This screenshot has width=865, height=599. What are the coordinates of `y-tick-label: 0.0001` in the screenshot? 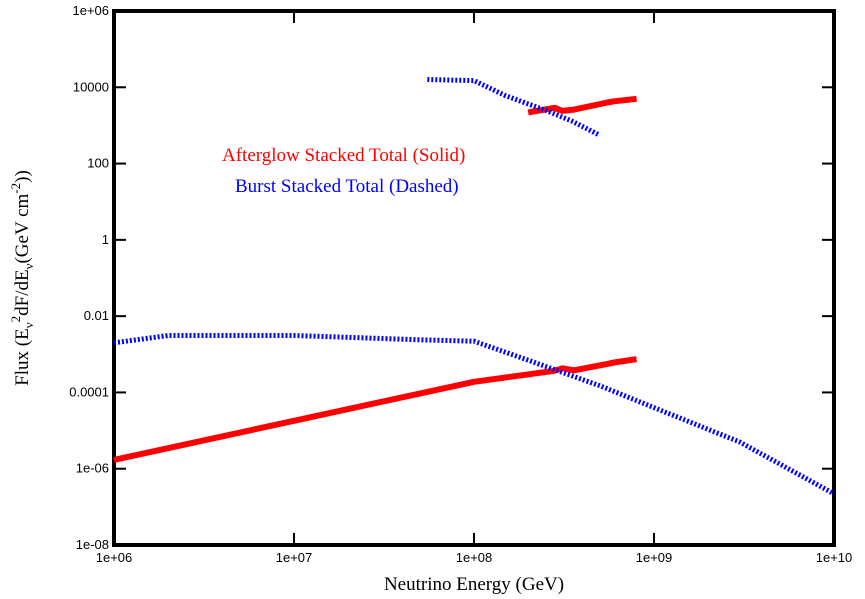 It's located at (89, 391).